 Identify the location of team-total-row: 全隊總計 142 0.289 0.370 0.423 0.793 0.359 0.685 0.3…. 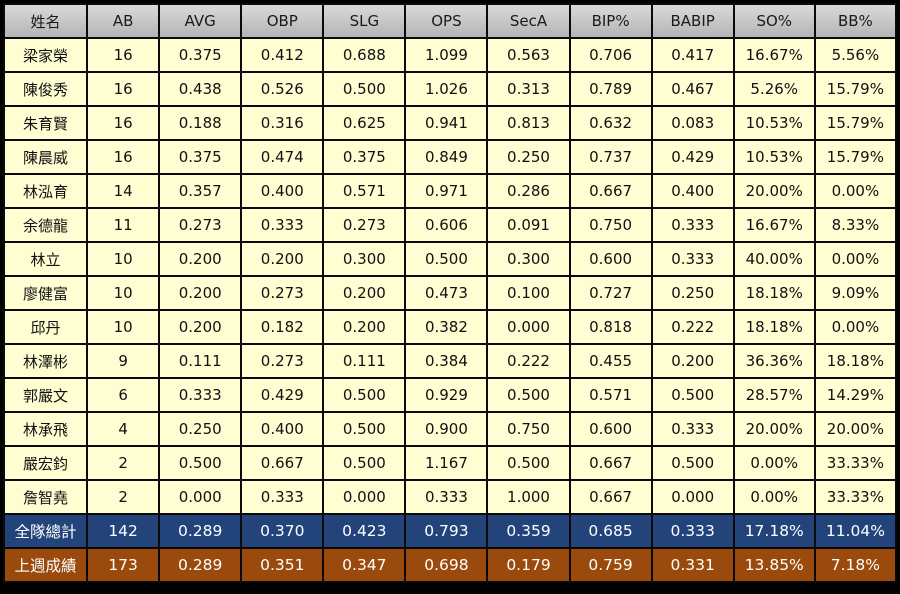
(450, 531).